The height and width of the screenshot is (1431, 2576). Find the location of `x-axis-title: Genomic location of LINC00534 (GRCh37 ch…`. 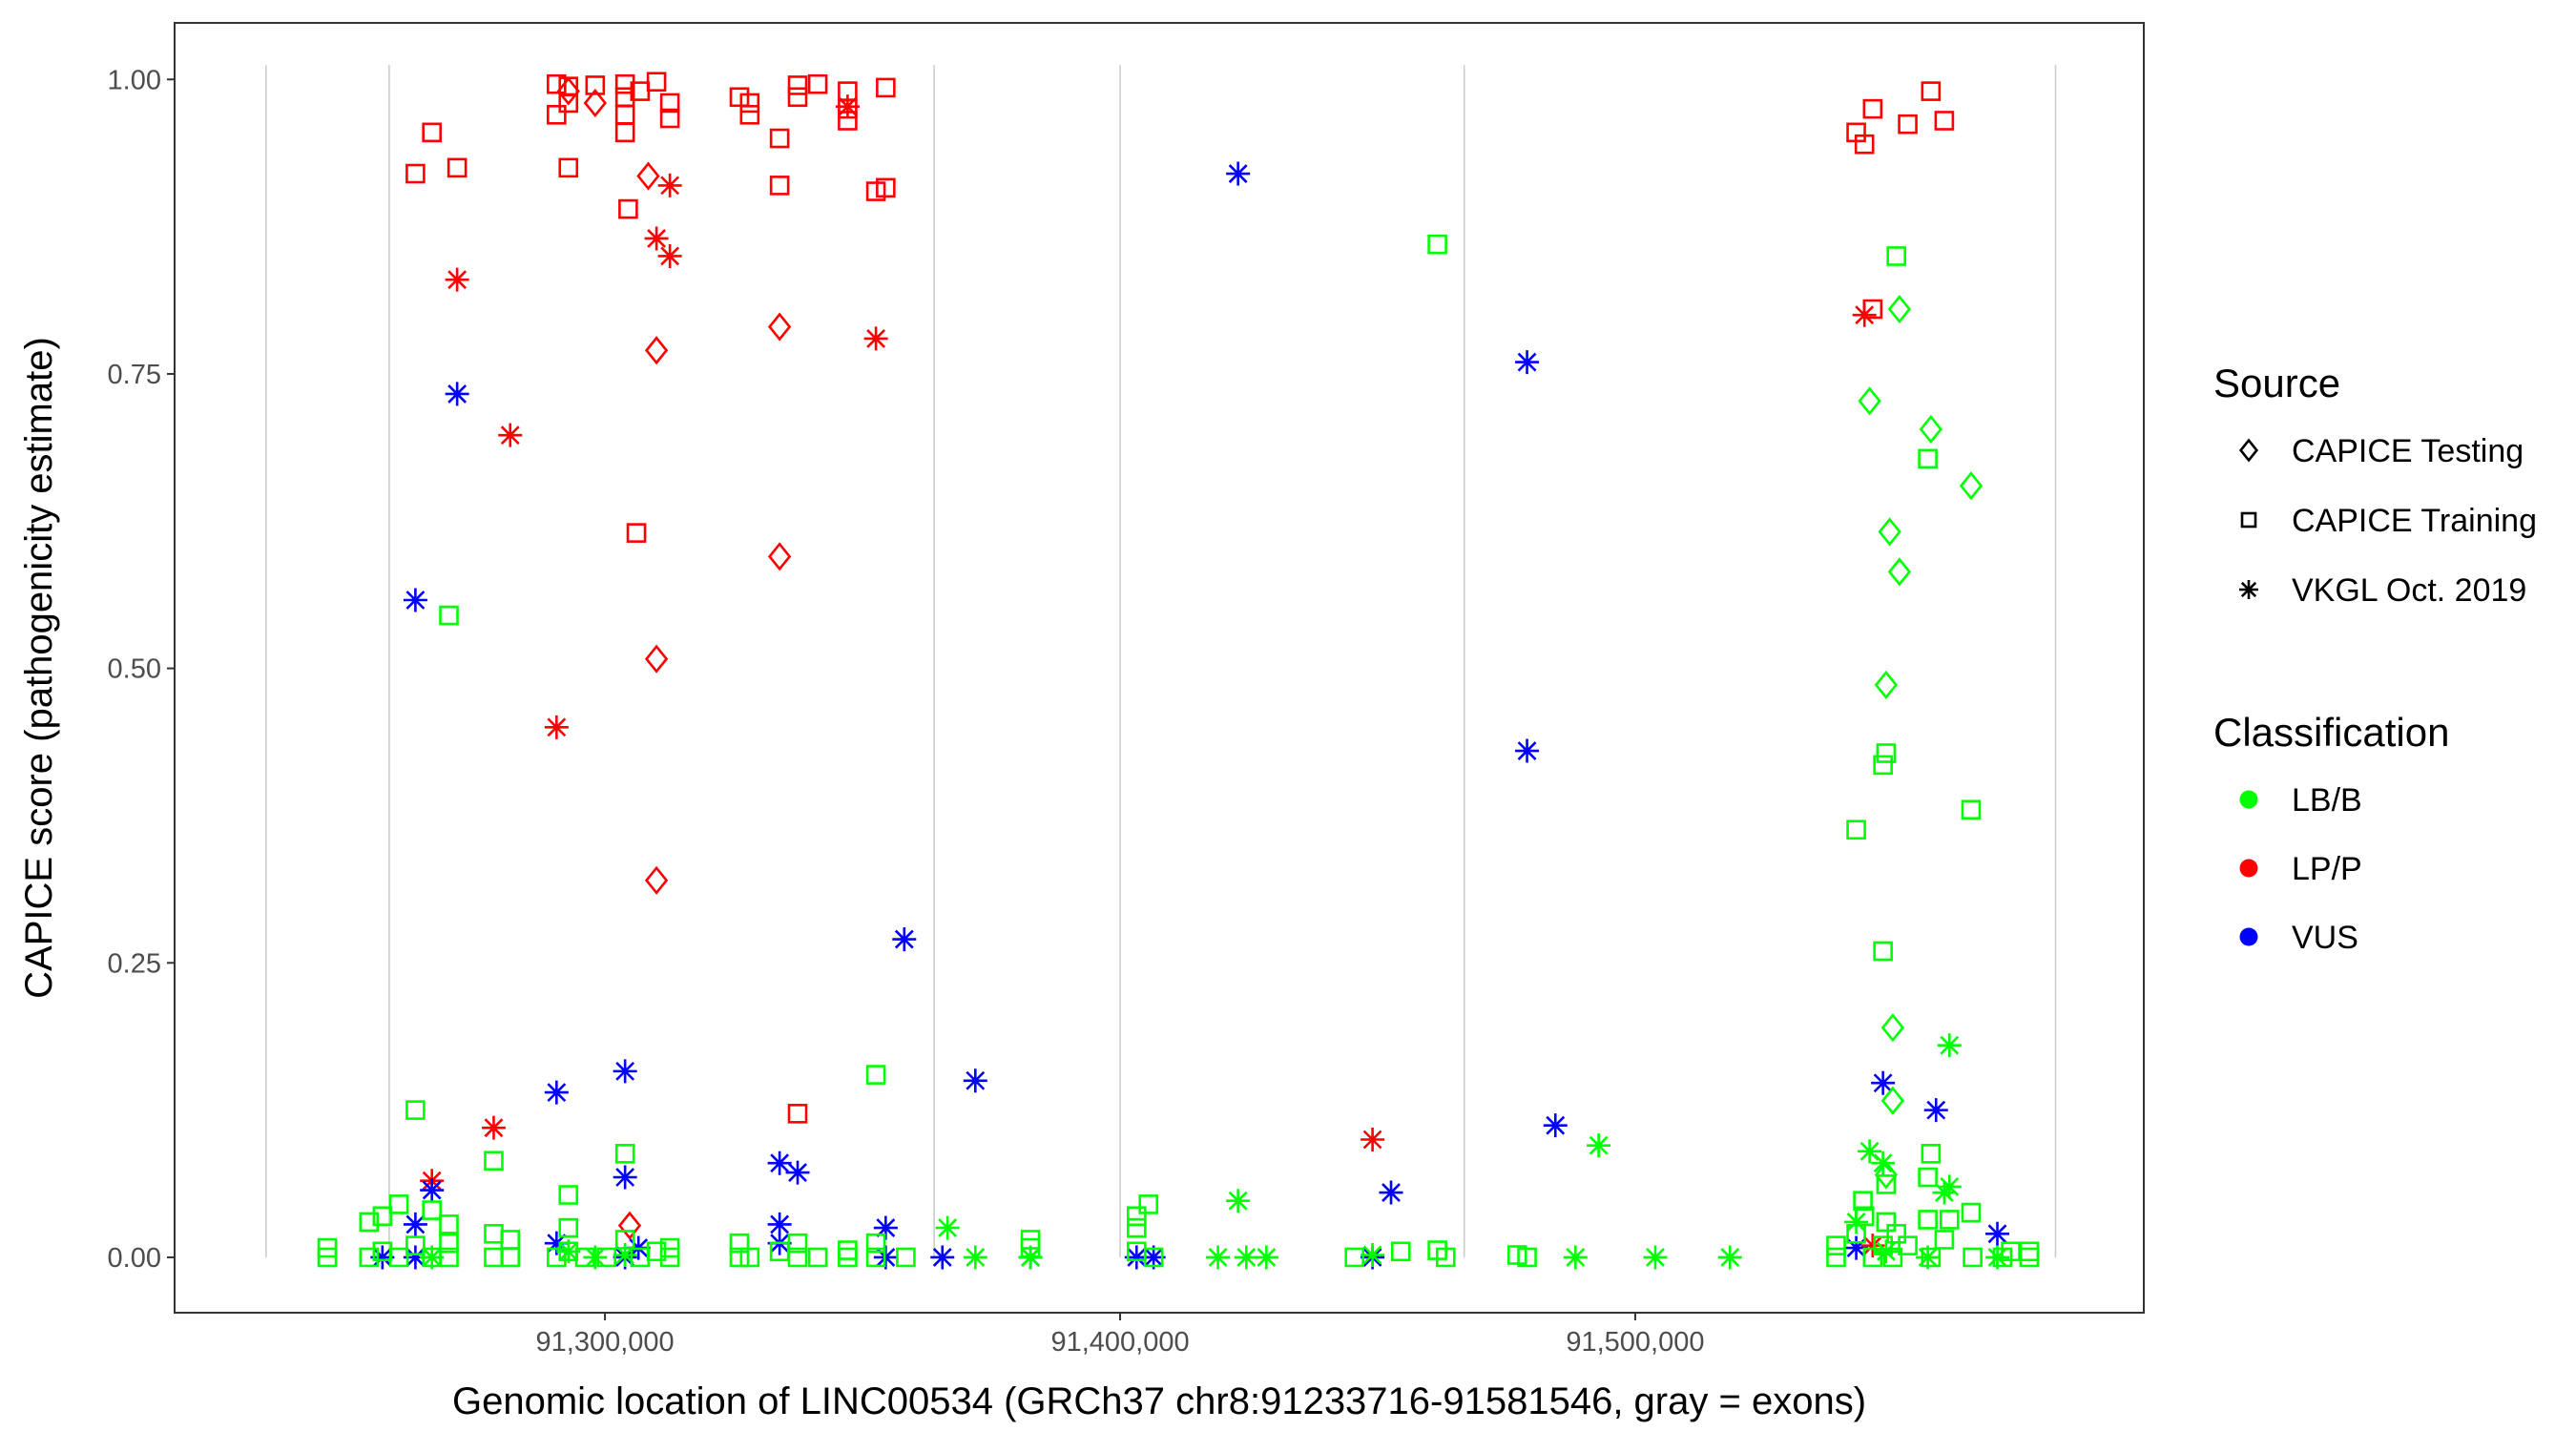

x-axis-title: Genomic location of LINC00534 (GRCh37 ch… is located at coordinates (1159, 1401).